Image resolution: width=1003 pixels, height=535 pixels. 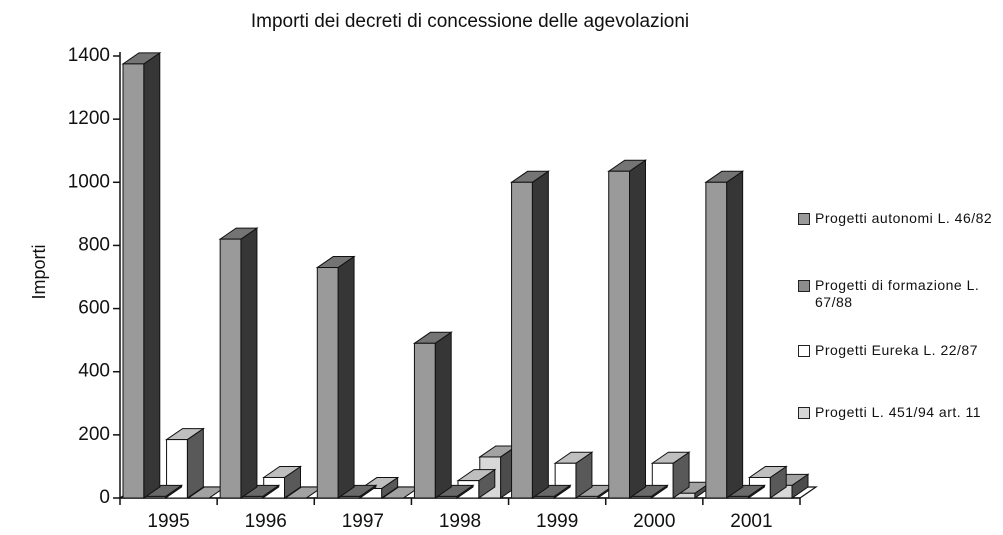 I want to click on y-tick-label: 0, so click(x=104, y=497).